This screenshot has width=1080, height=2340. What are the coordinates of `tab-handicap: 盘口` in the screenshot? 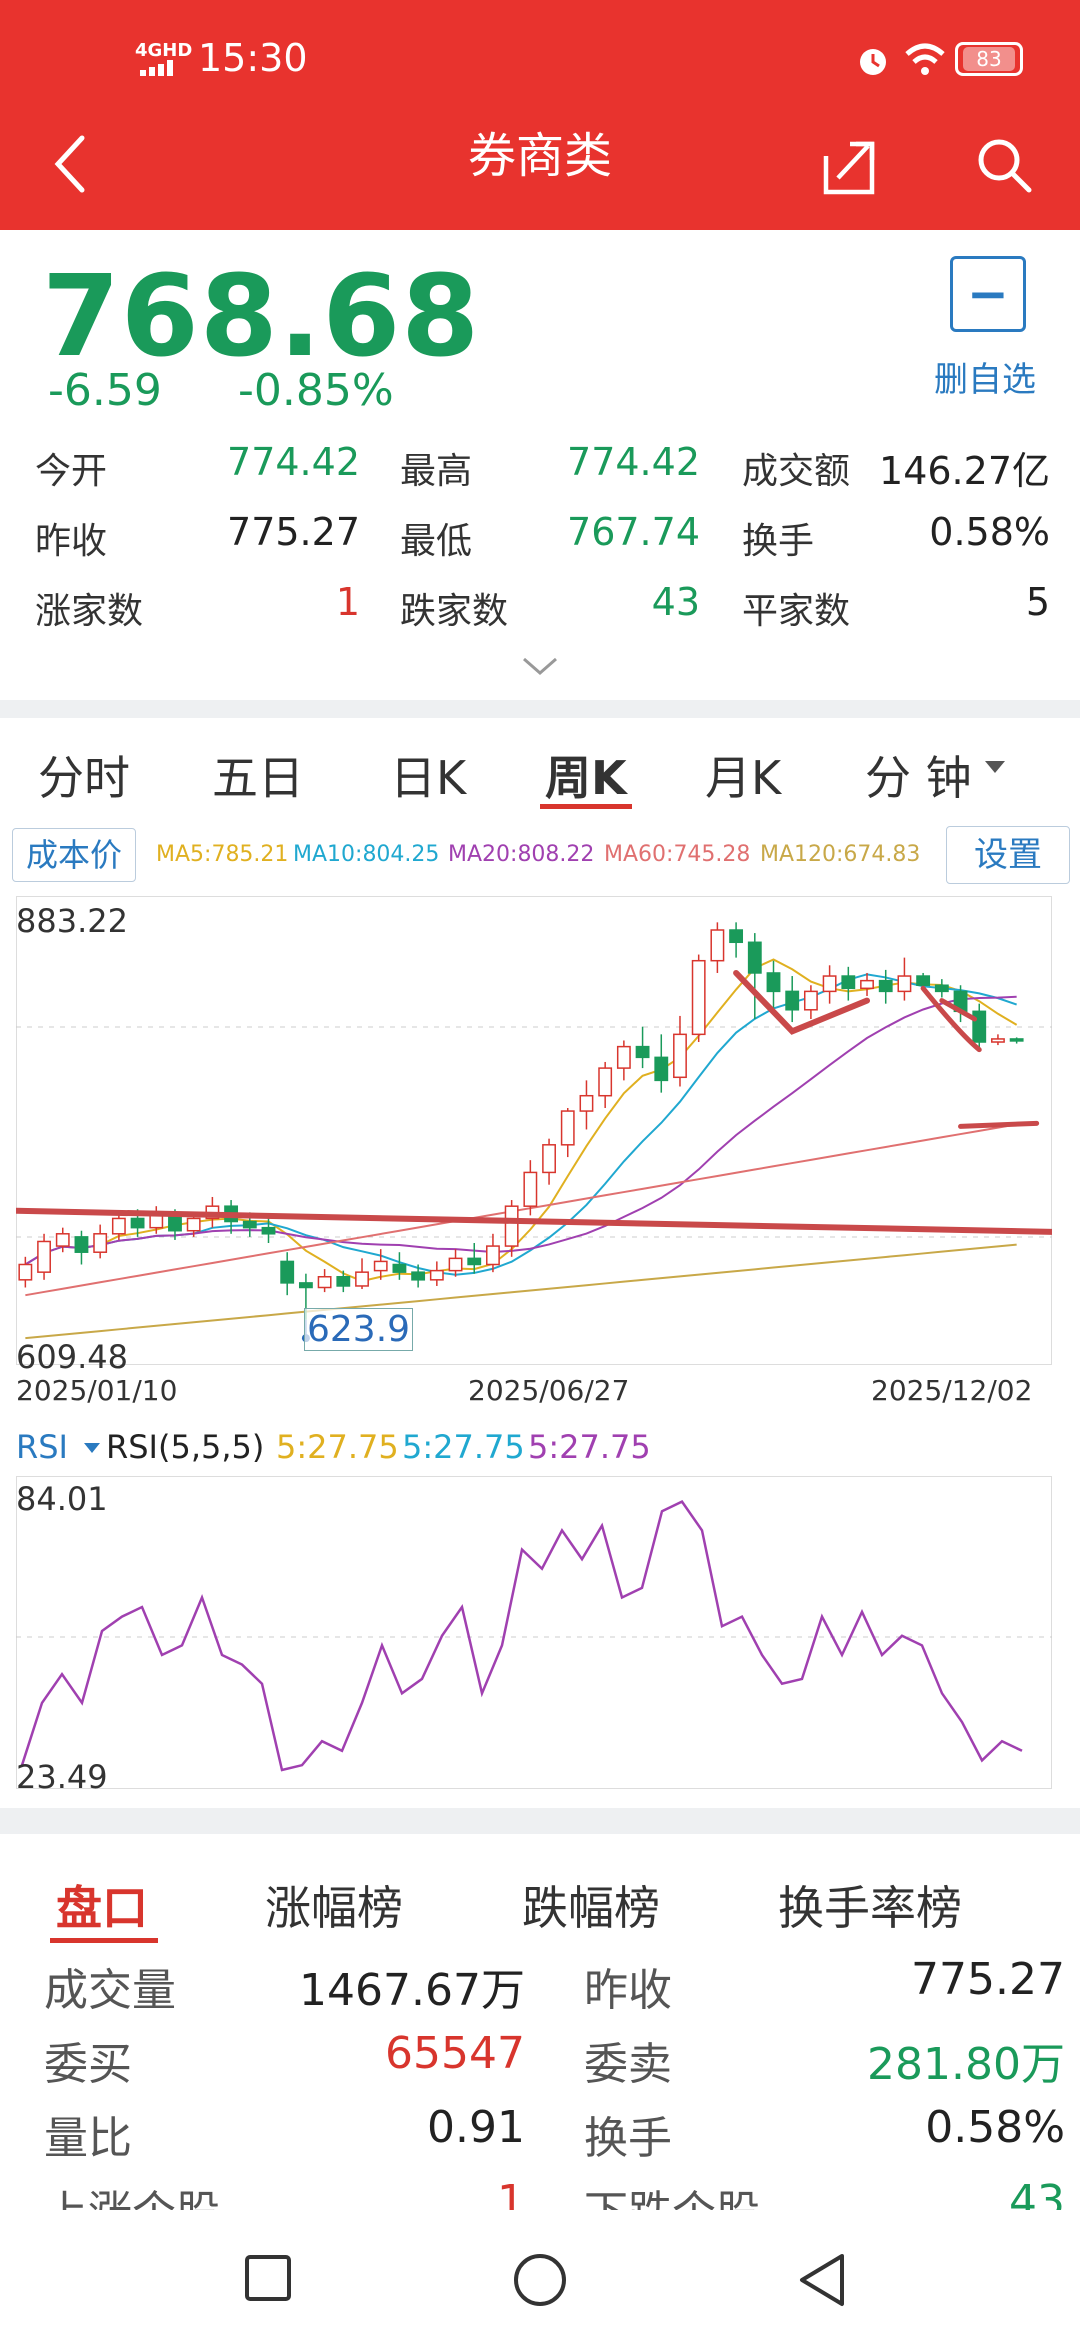 It's located at (102, 1908).